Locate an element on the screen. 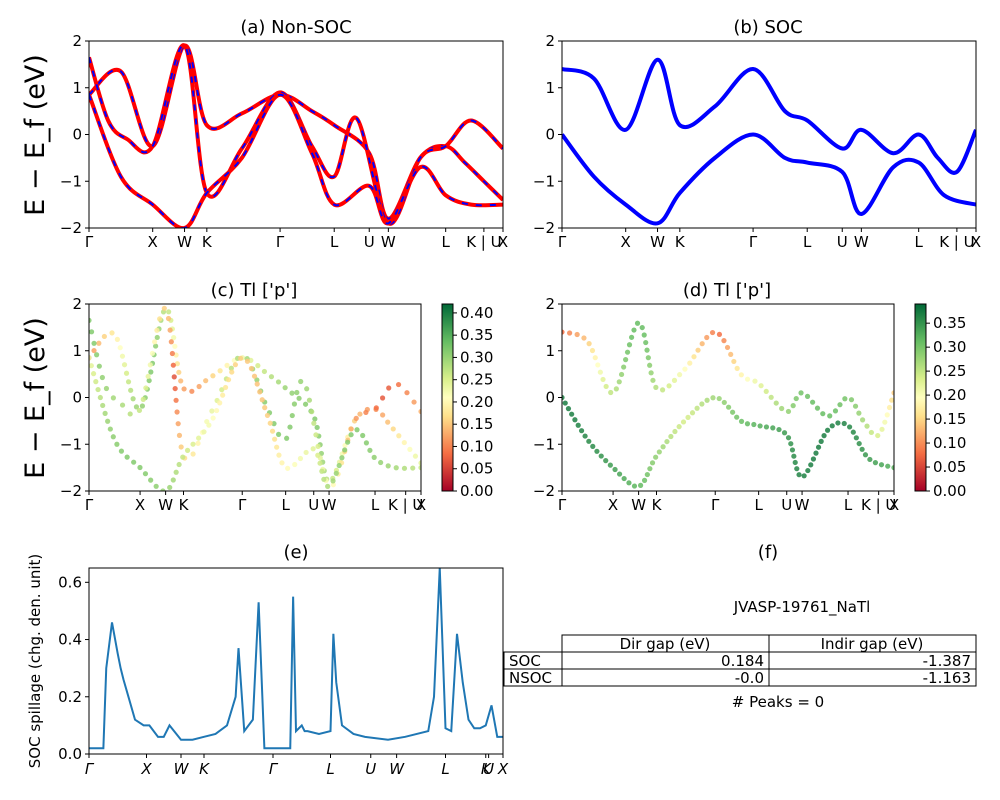  y-tick-label: −2 is located at coordinates (71, 491).